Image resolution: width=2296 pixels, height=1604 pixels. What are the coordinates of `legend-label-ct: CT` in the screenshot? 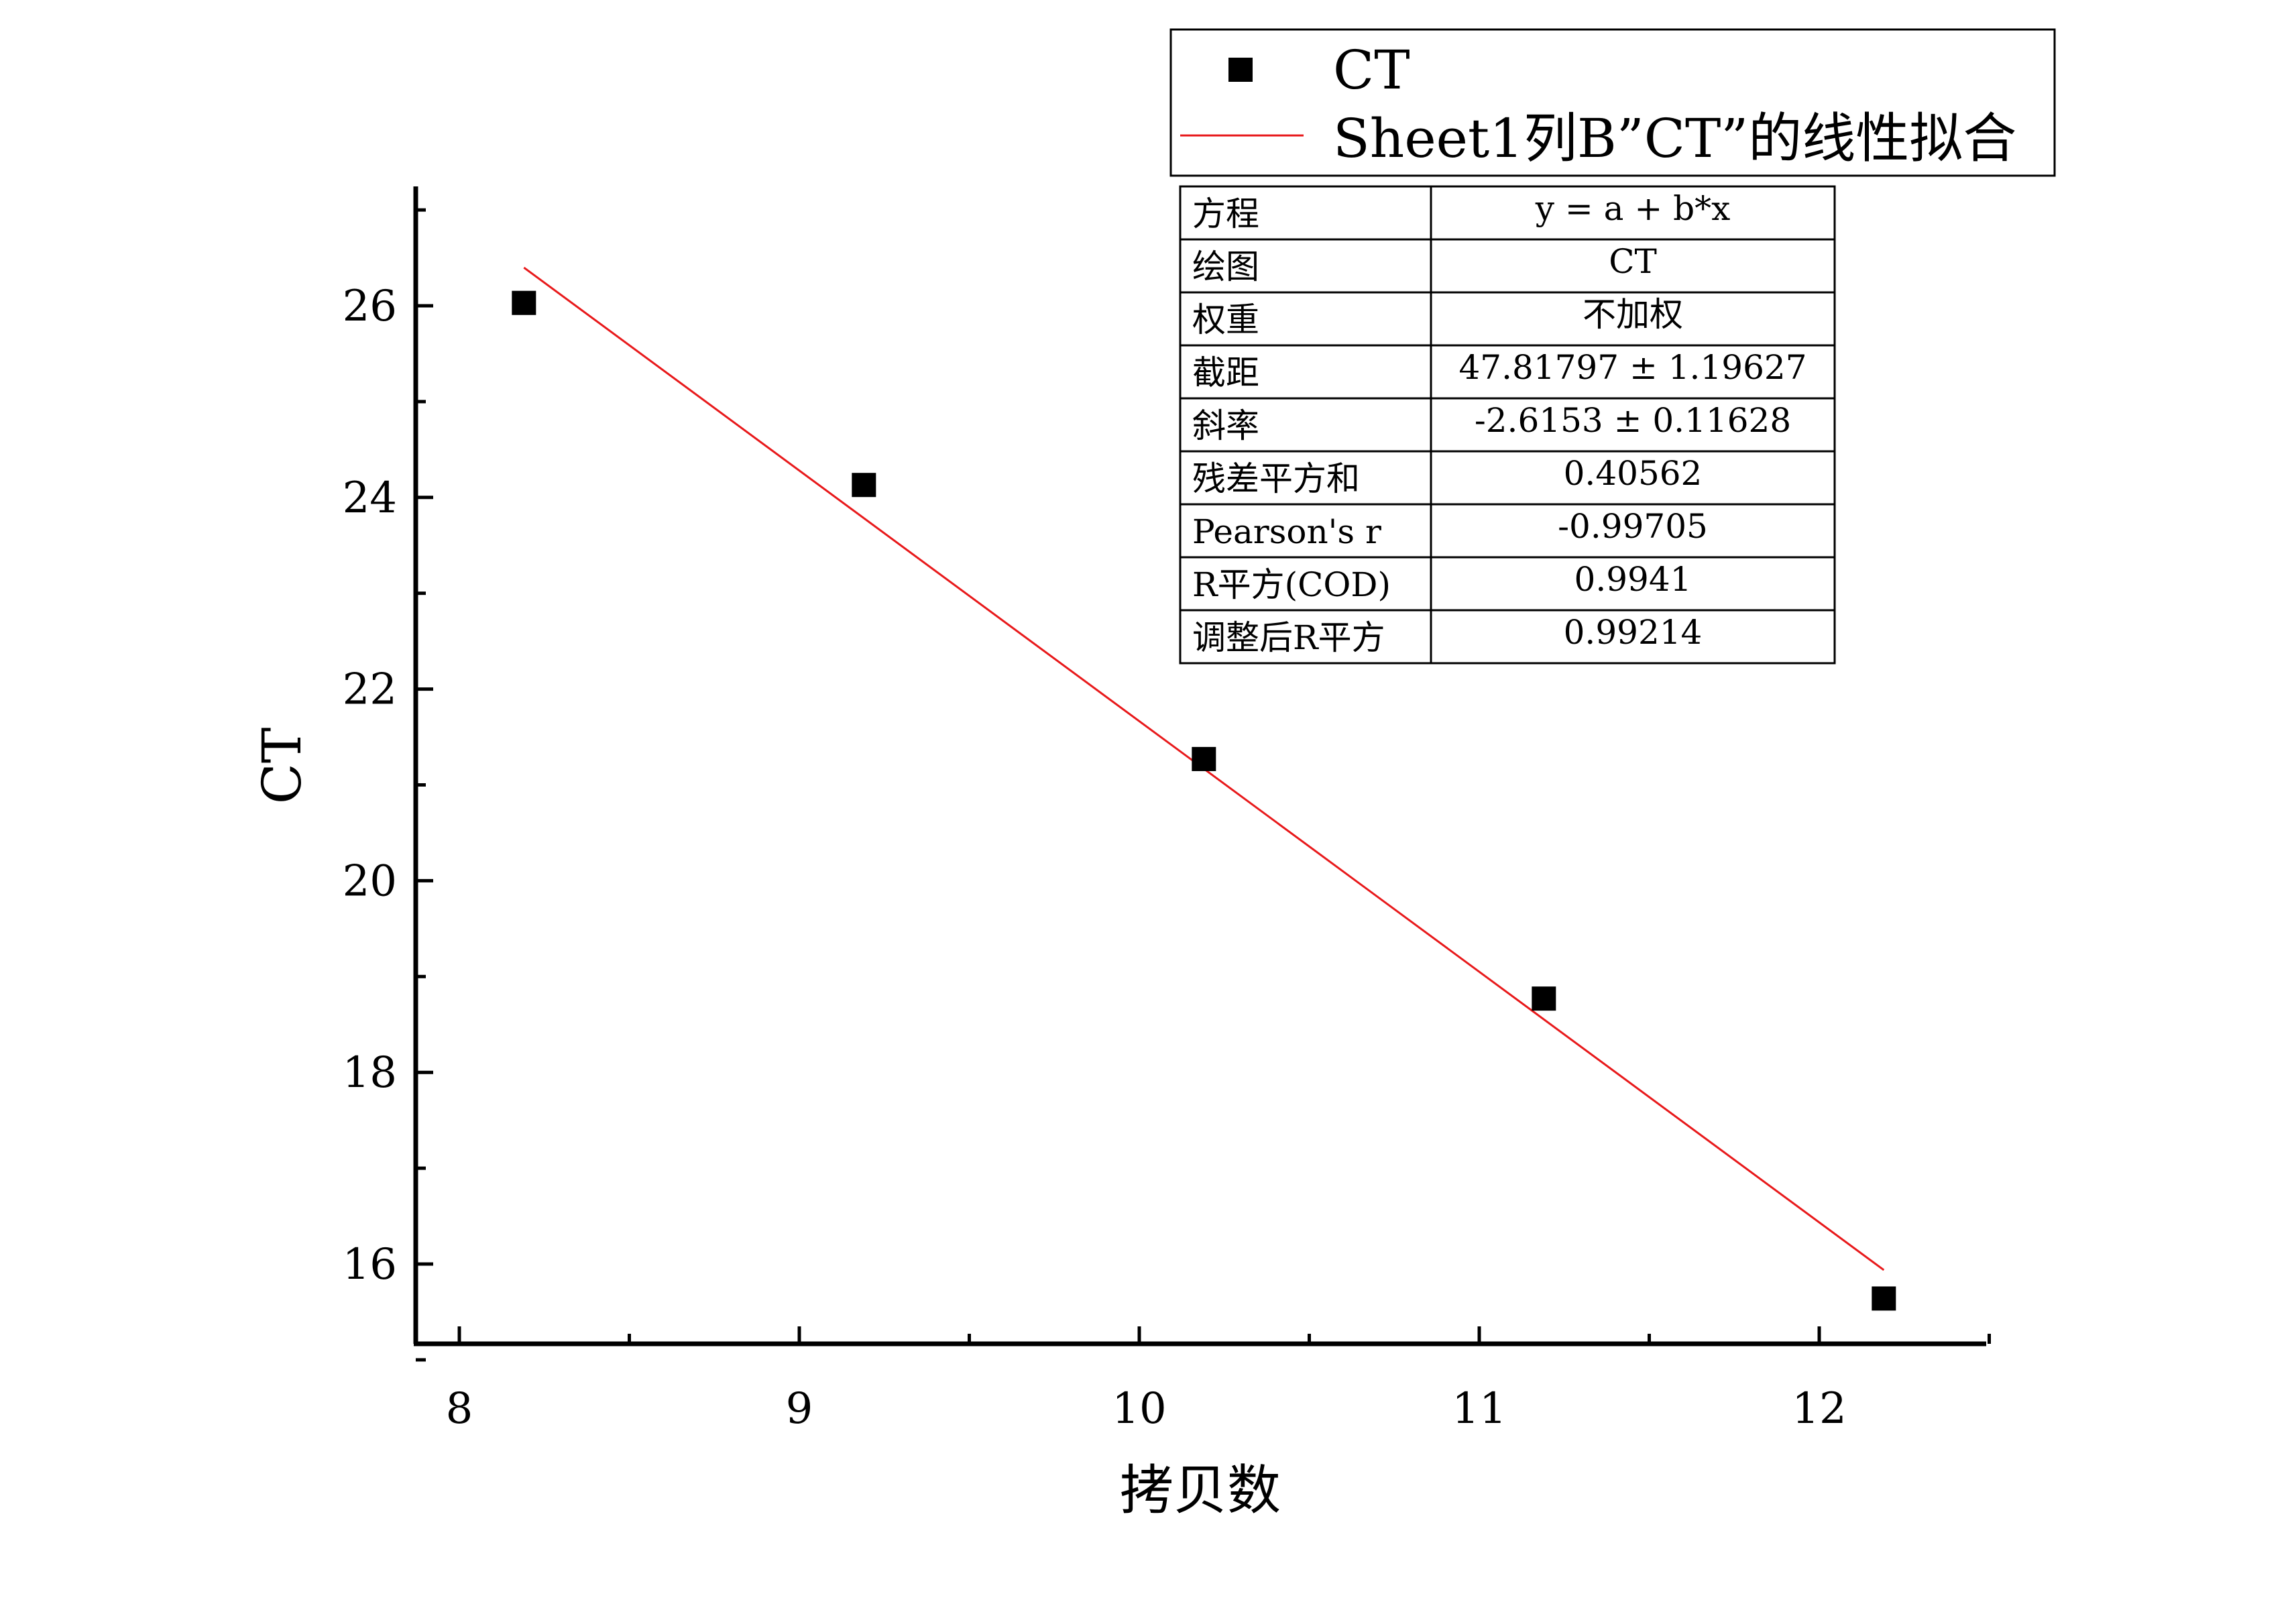 It's located at (1371, 70).